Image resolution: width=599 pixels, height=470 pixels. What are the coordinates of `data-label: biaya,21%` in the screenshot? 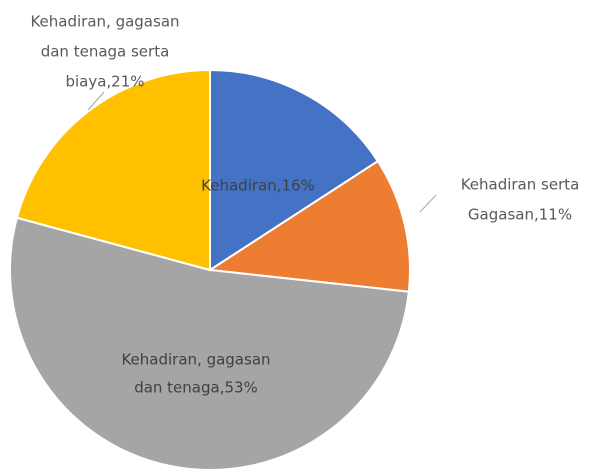 It's located at (104, 82).